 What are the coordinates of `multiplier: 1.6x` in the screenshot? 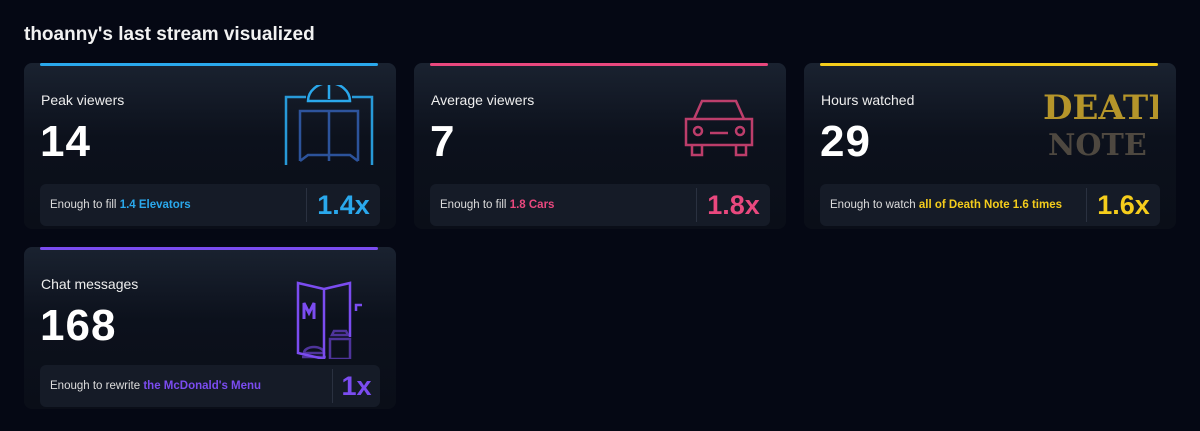 It's located at (1123, 205).